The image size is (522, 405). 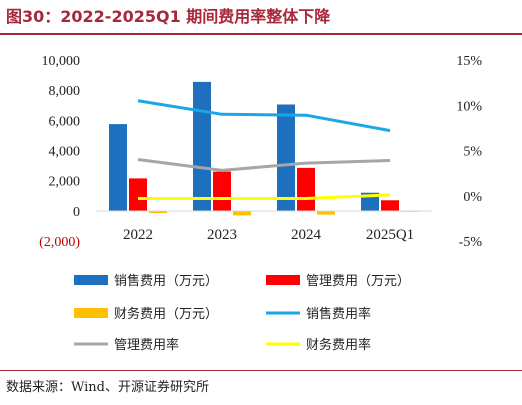 What do you see at coordinates (91, 313) in the screenshot?
I see `legend-swatch-finance-expense` at bounding box center [91, 313].